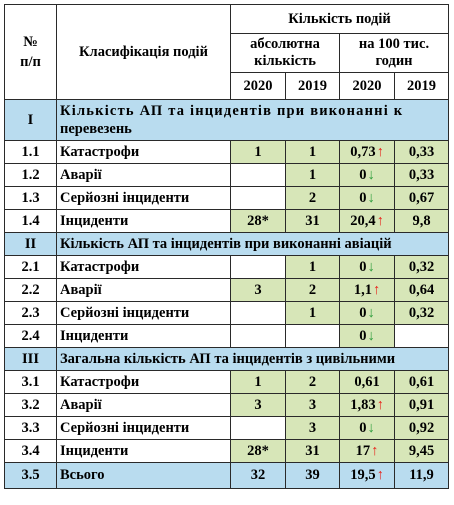 The width and height of the screenshot is (454, 505). What do you see at coordinates (144, 451) in the screenshot?
I see `row-label: Інциденти` at bounding box center [144, 451].